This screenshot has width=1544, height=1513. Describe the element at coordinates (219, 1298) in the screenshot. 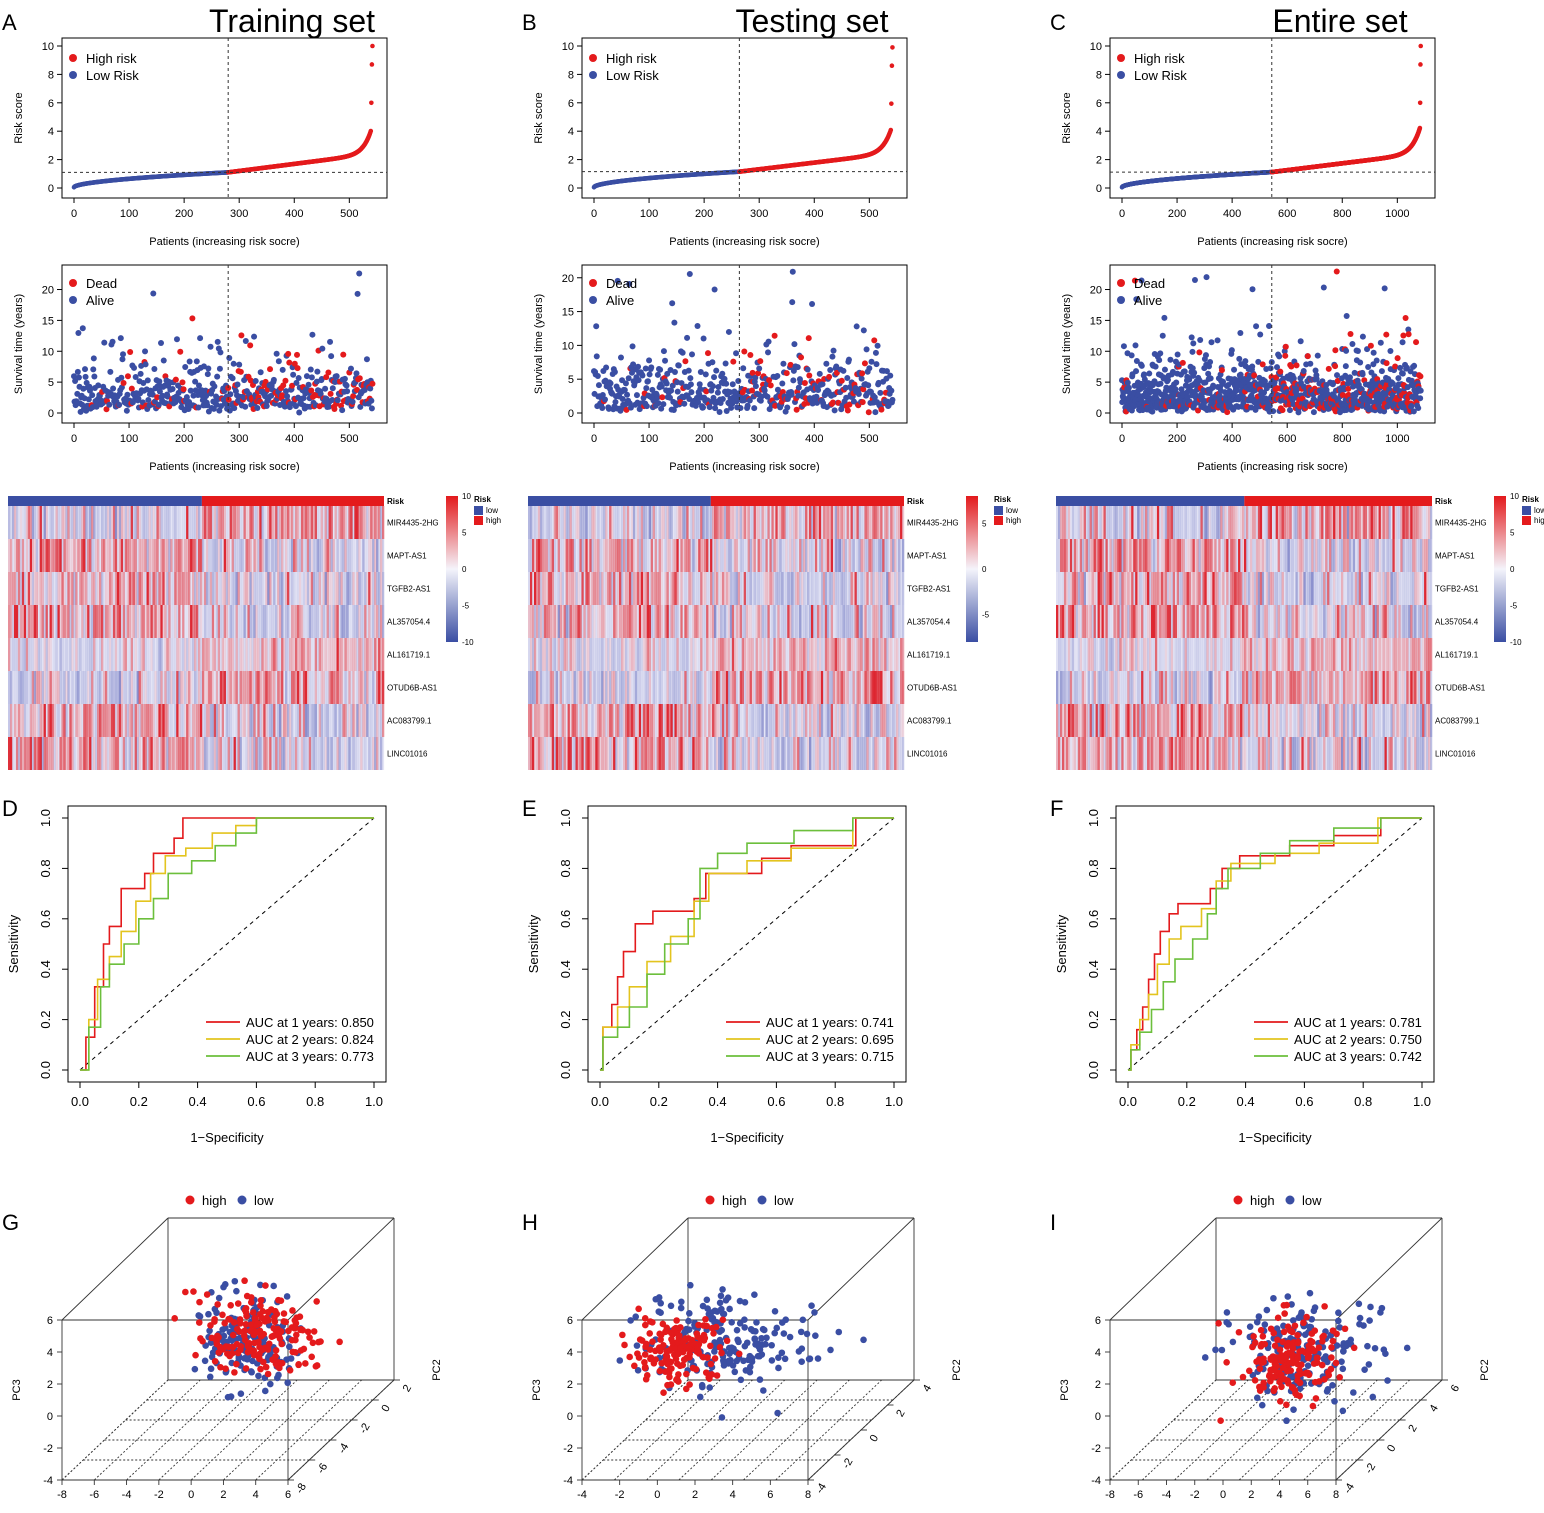

I see `pca-point-low` at that location.